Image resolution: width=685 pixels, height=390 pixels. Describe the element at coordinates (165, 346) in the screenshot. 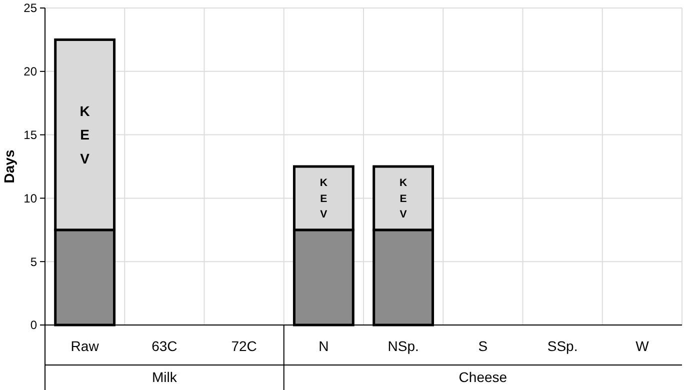

I see `x-tick-label: 63C` at that location.